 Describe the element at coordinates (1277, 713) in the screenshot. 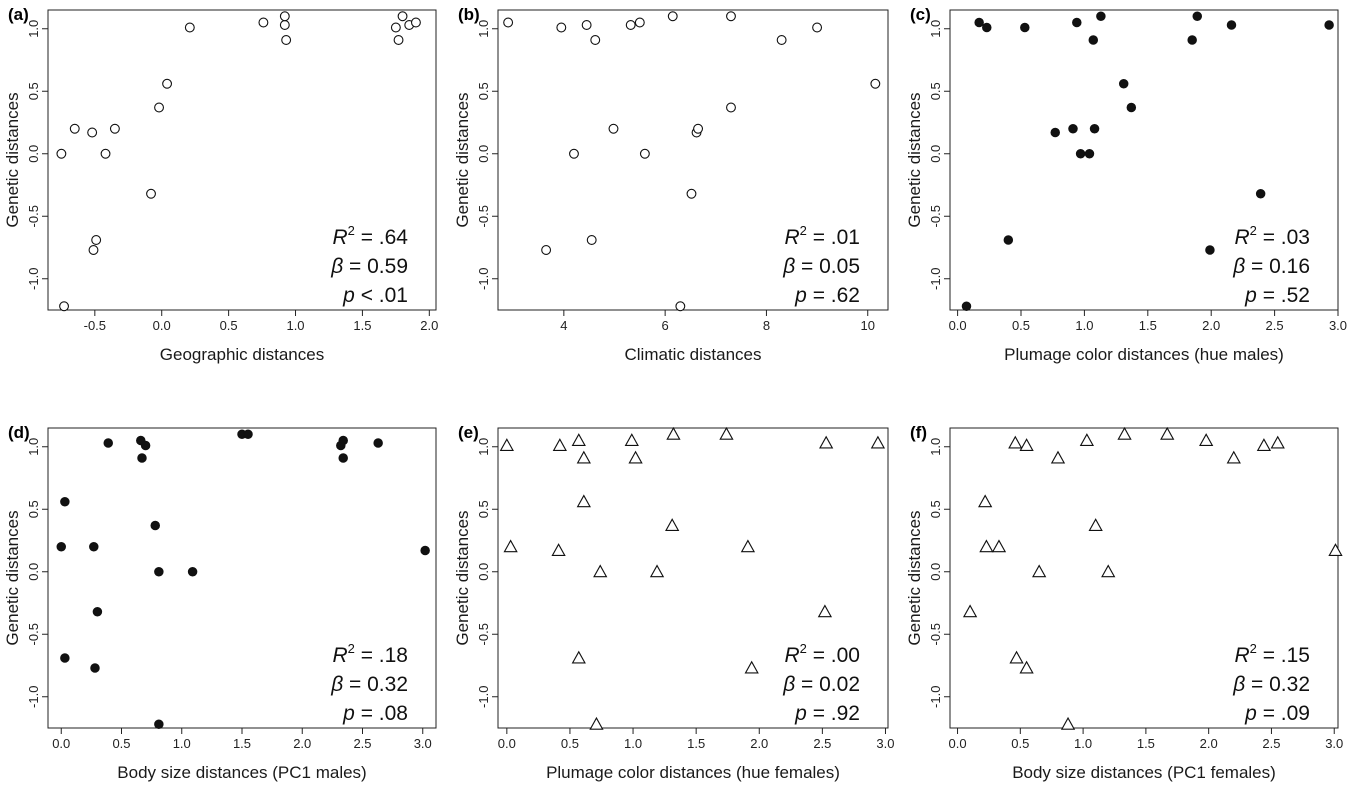

I see `p-annotation: p = .09` at that location.